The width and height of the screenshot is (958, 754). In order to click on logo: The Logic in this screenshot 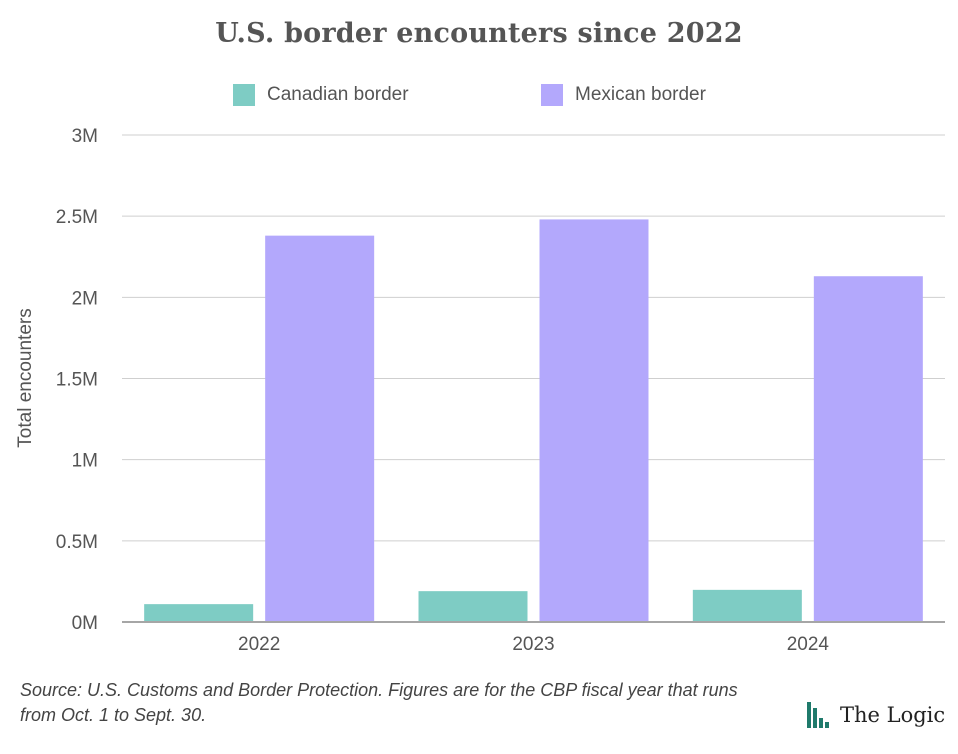, I will do `click(875, 715)`.